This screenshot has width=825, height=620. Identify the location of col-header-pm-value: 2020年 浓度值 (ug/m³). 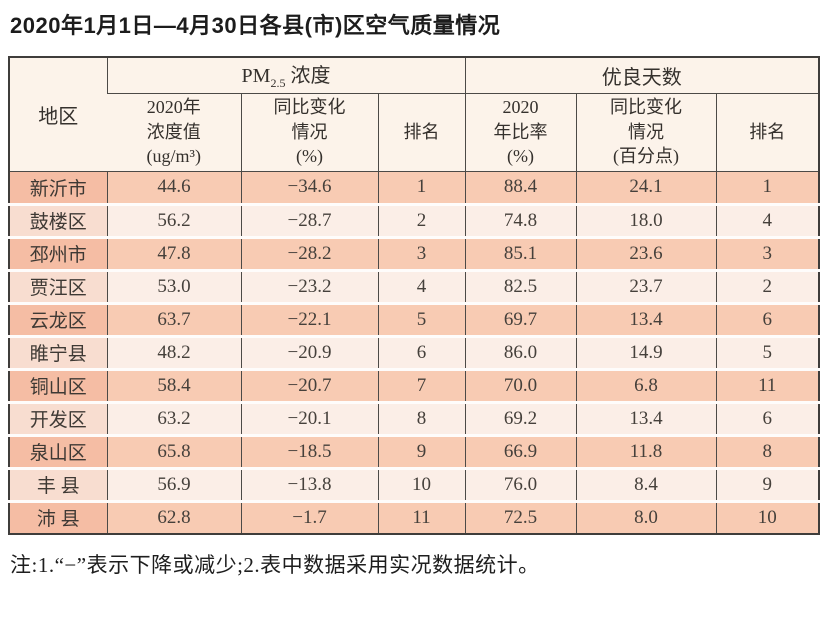
(174, 132).